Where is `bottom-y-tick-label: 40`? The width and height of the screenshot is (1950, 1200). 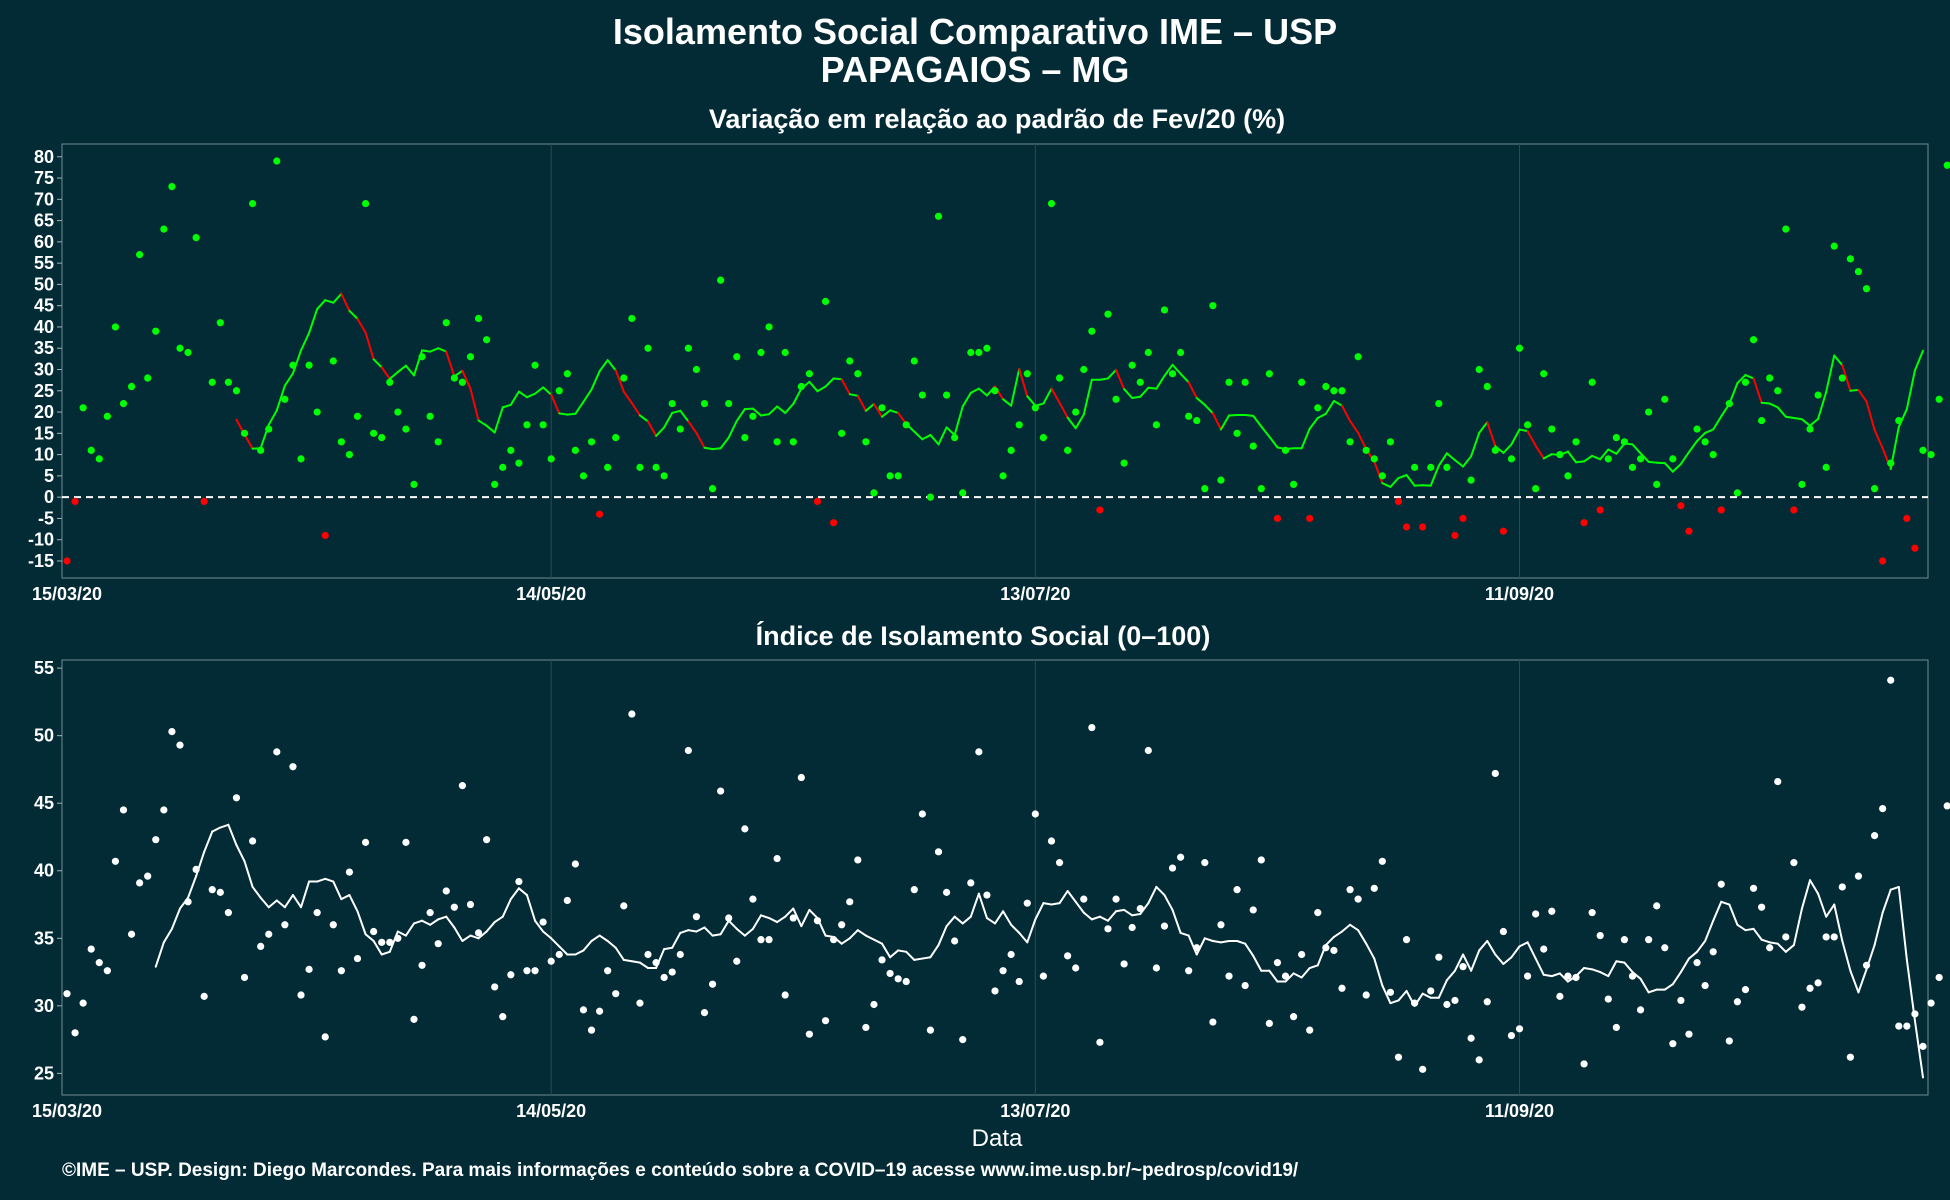
bottom-y-tick-label: 40 is located at coordinates (44, 871).